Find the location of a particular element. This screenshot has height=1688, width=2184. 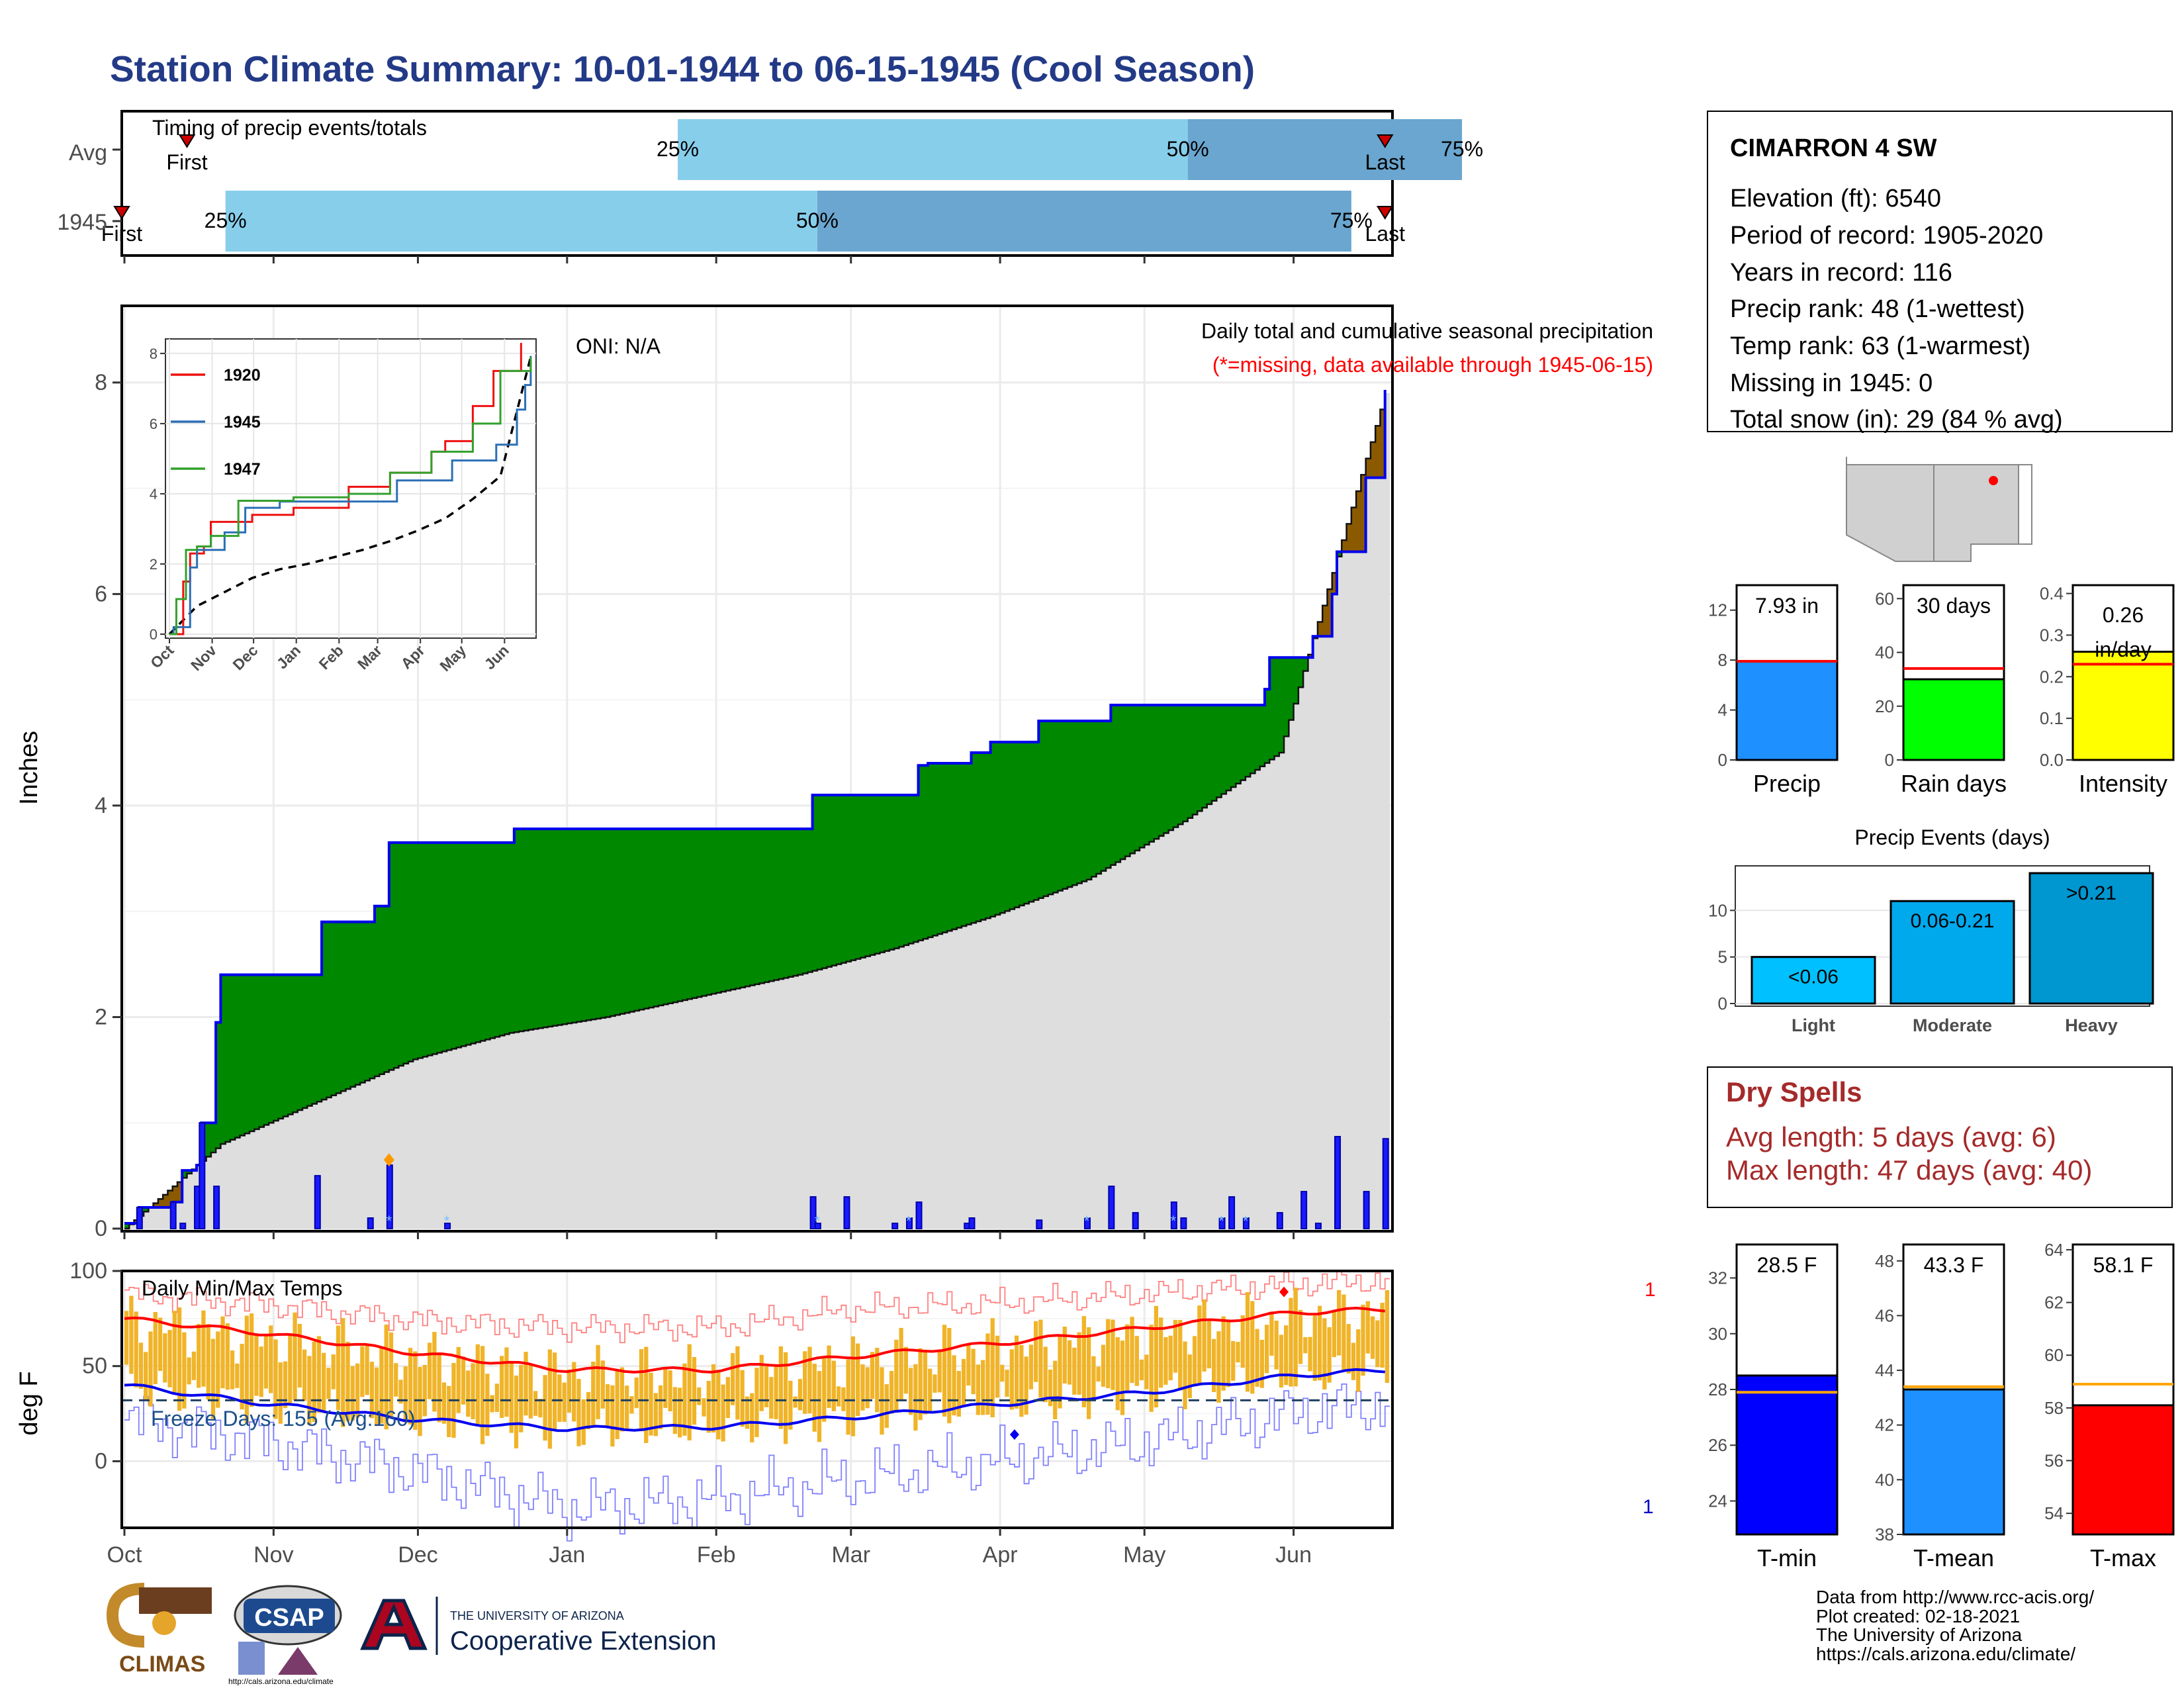

mini-bar-tick: 0.1 is located at coordinates (2052, 718).